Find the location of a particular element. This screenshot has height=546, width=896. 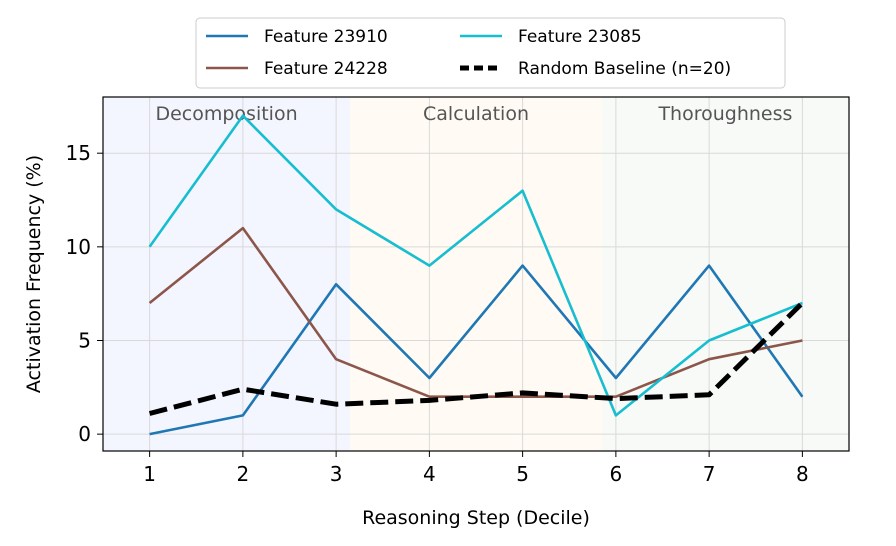

x-tick-label: 1 is located at coordinates (149, 474).